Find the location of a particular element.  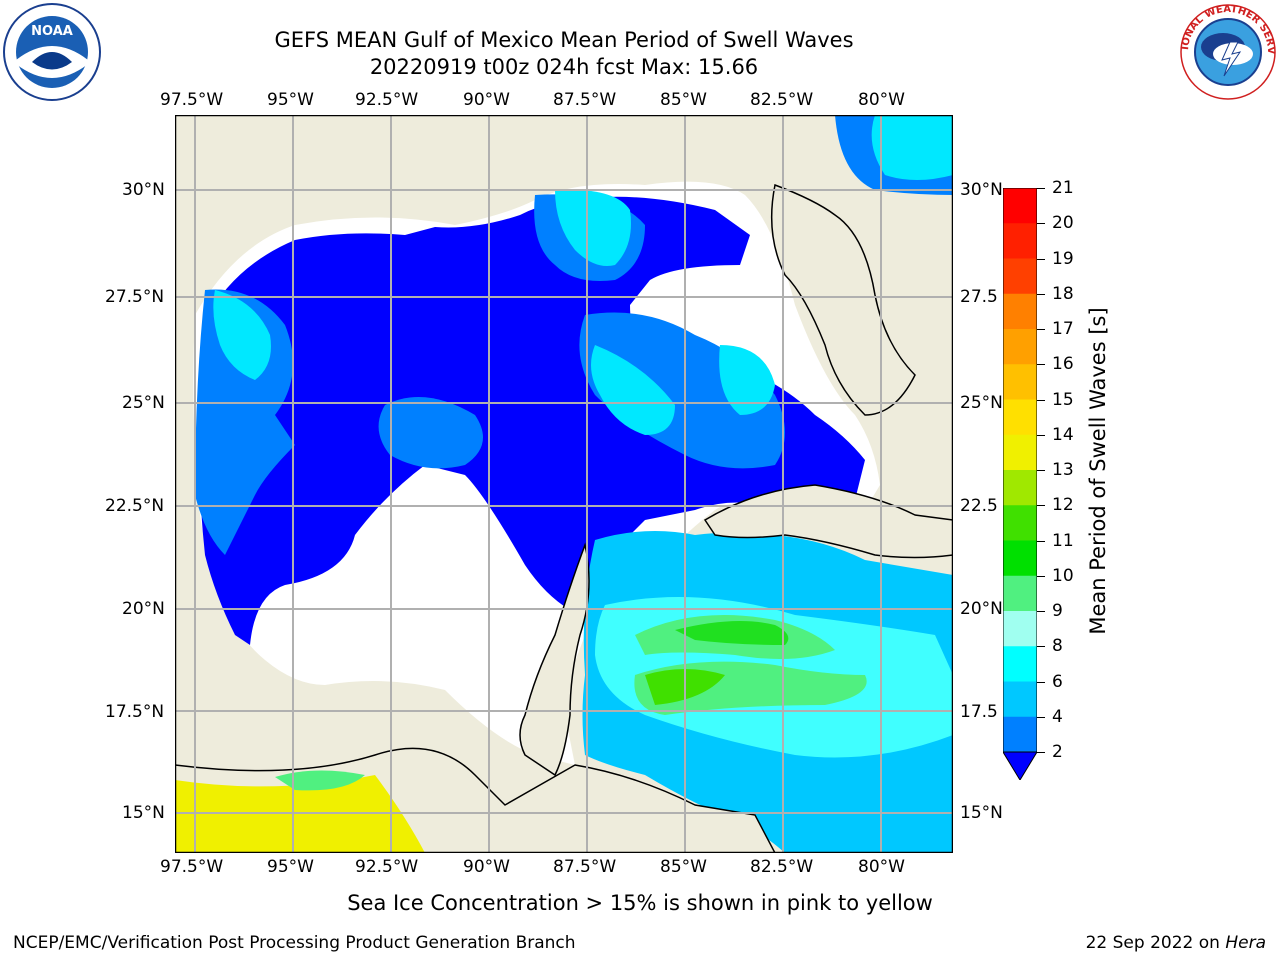

colorbar-tick-label: 12 is located at coordinates (1063, 505).